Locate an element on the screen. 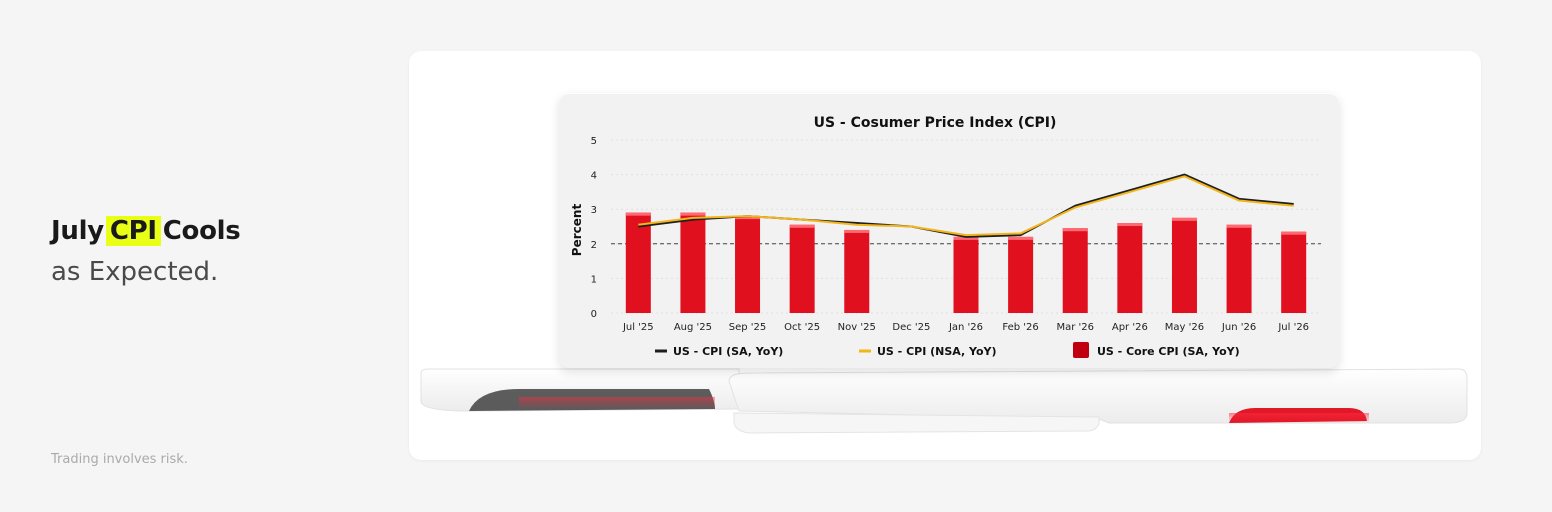 The height and width of the screenshot is (512, 1552). y-tick-label: 1 is located at coordinates (594, 279).